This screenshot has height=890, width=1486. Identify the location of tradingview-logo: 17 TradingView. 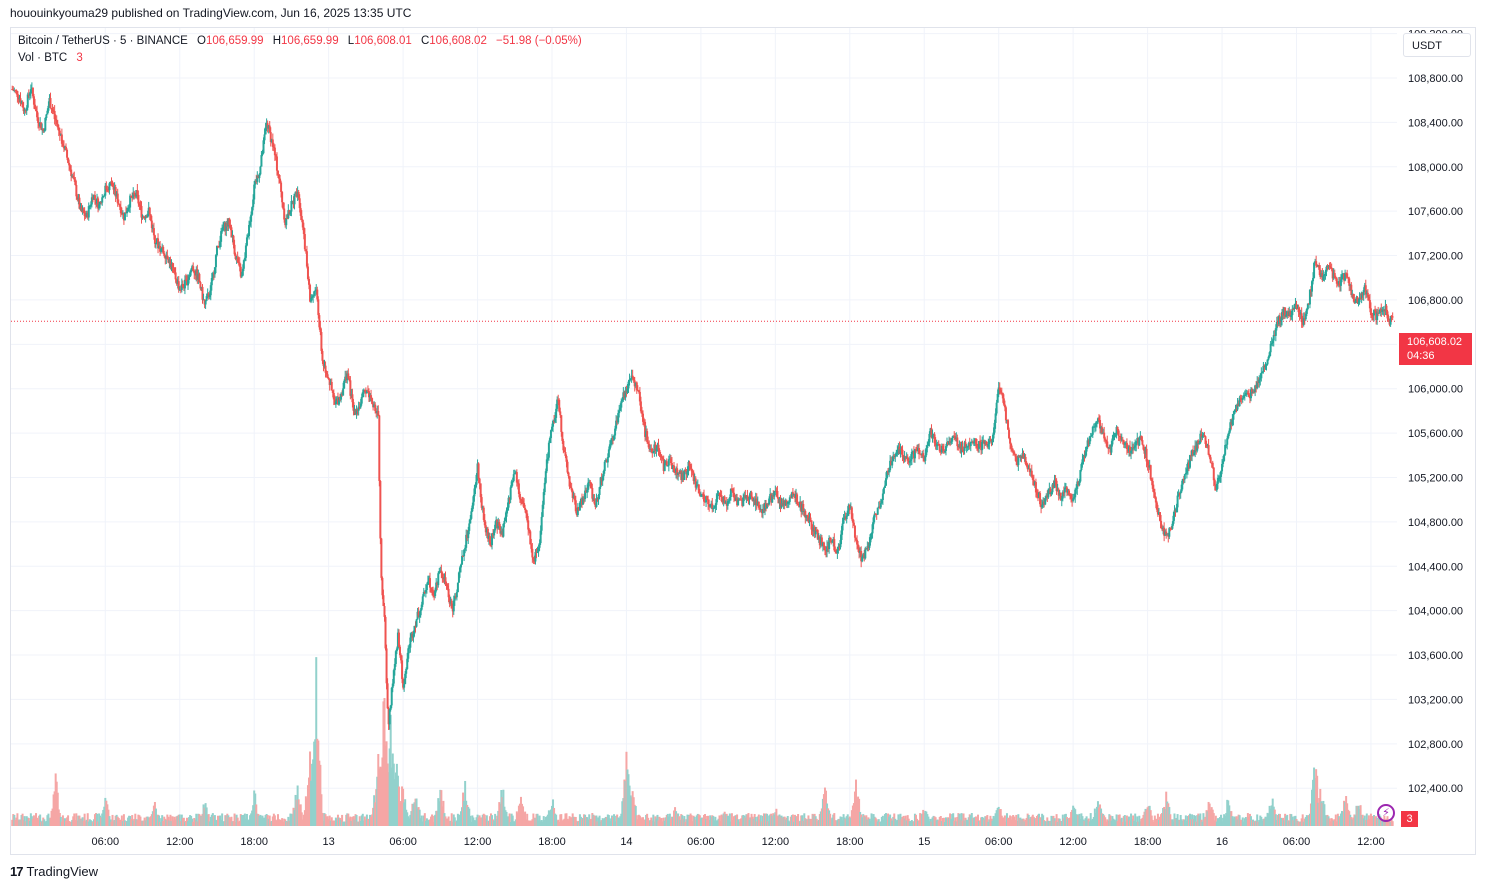
(54, 871).